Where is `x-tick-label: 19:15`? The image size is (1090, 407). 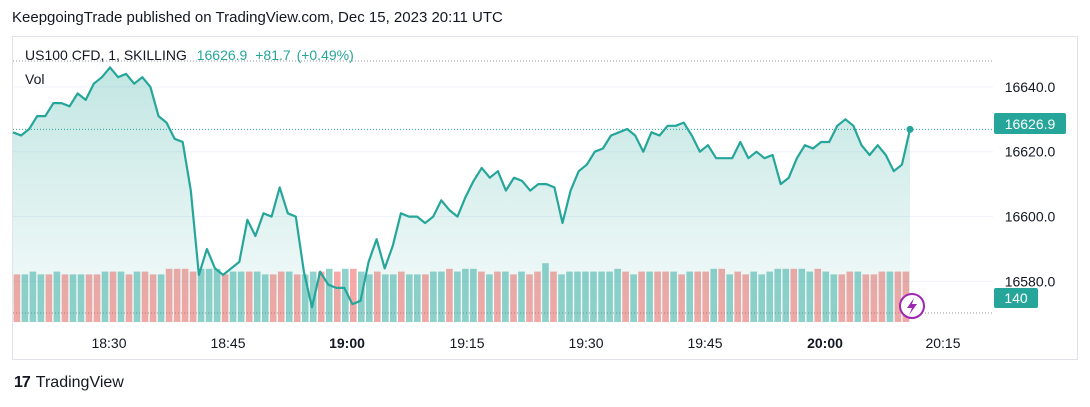 x-tick-label: 19:15 is located at coordinates (466, 343).